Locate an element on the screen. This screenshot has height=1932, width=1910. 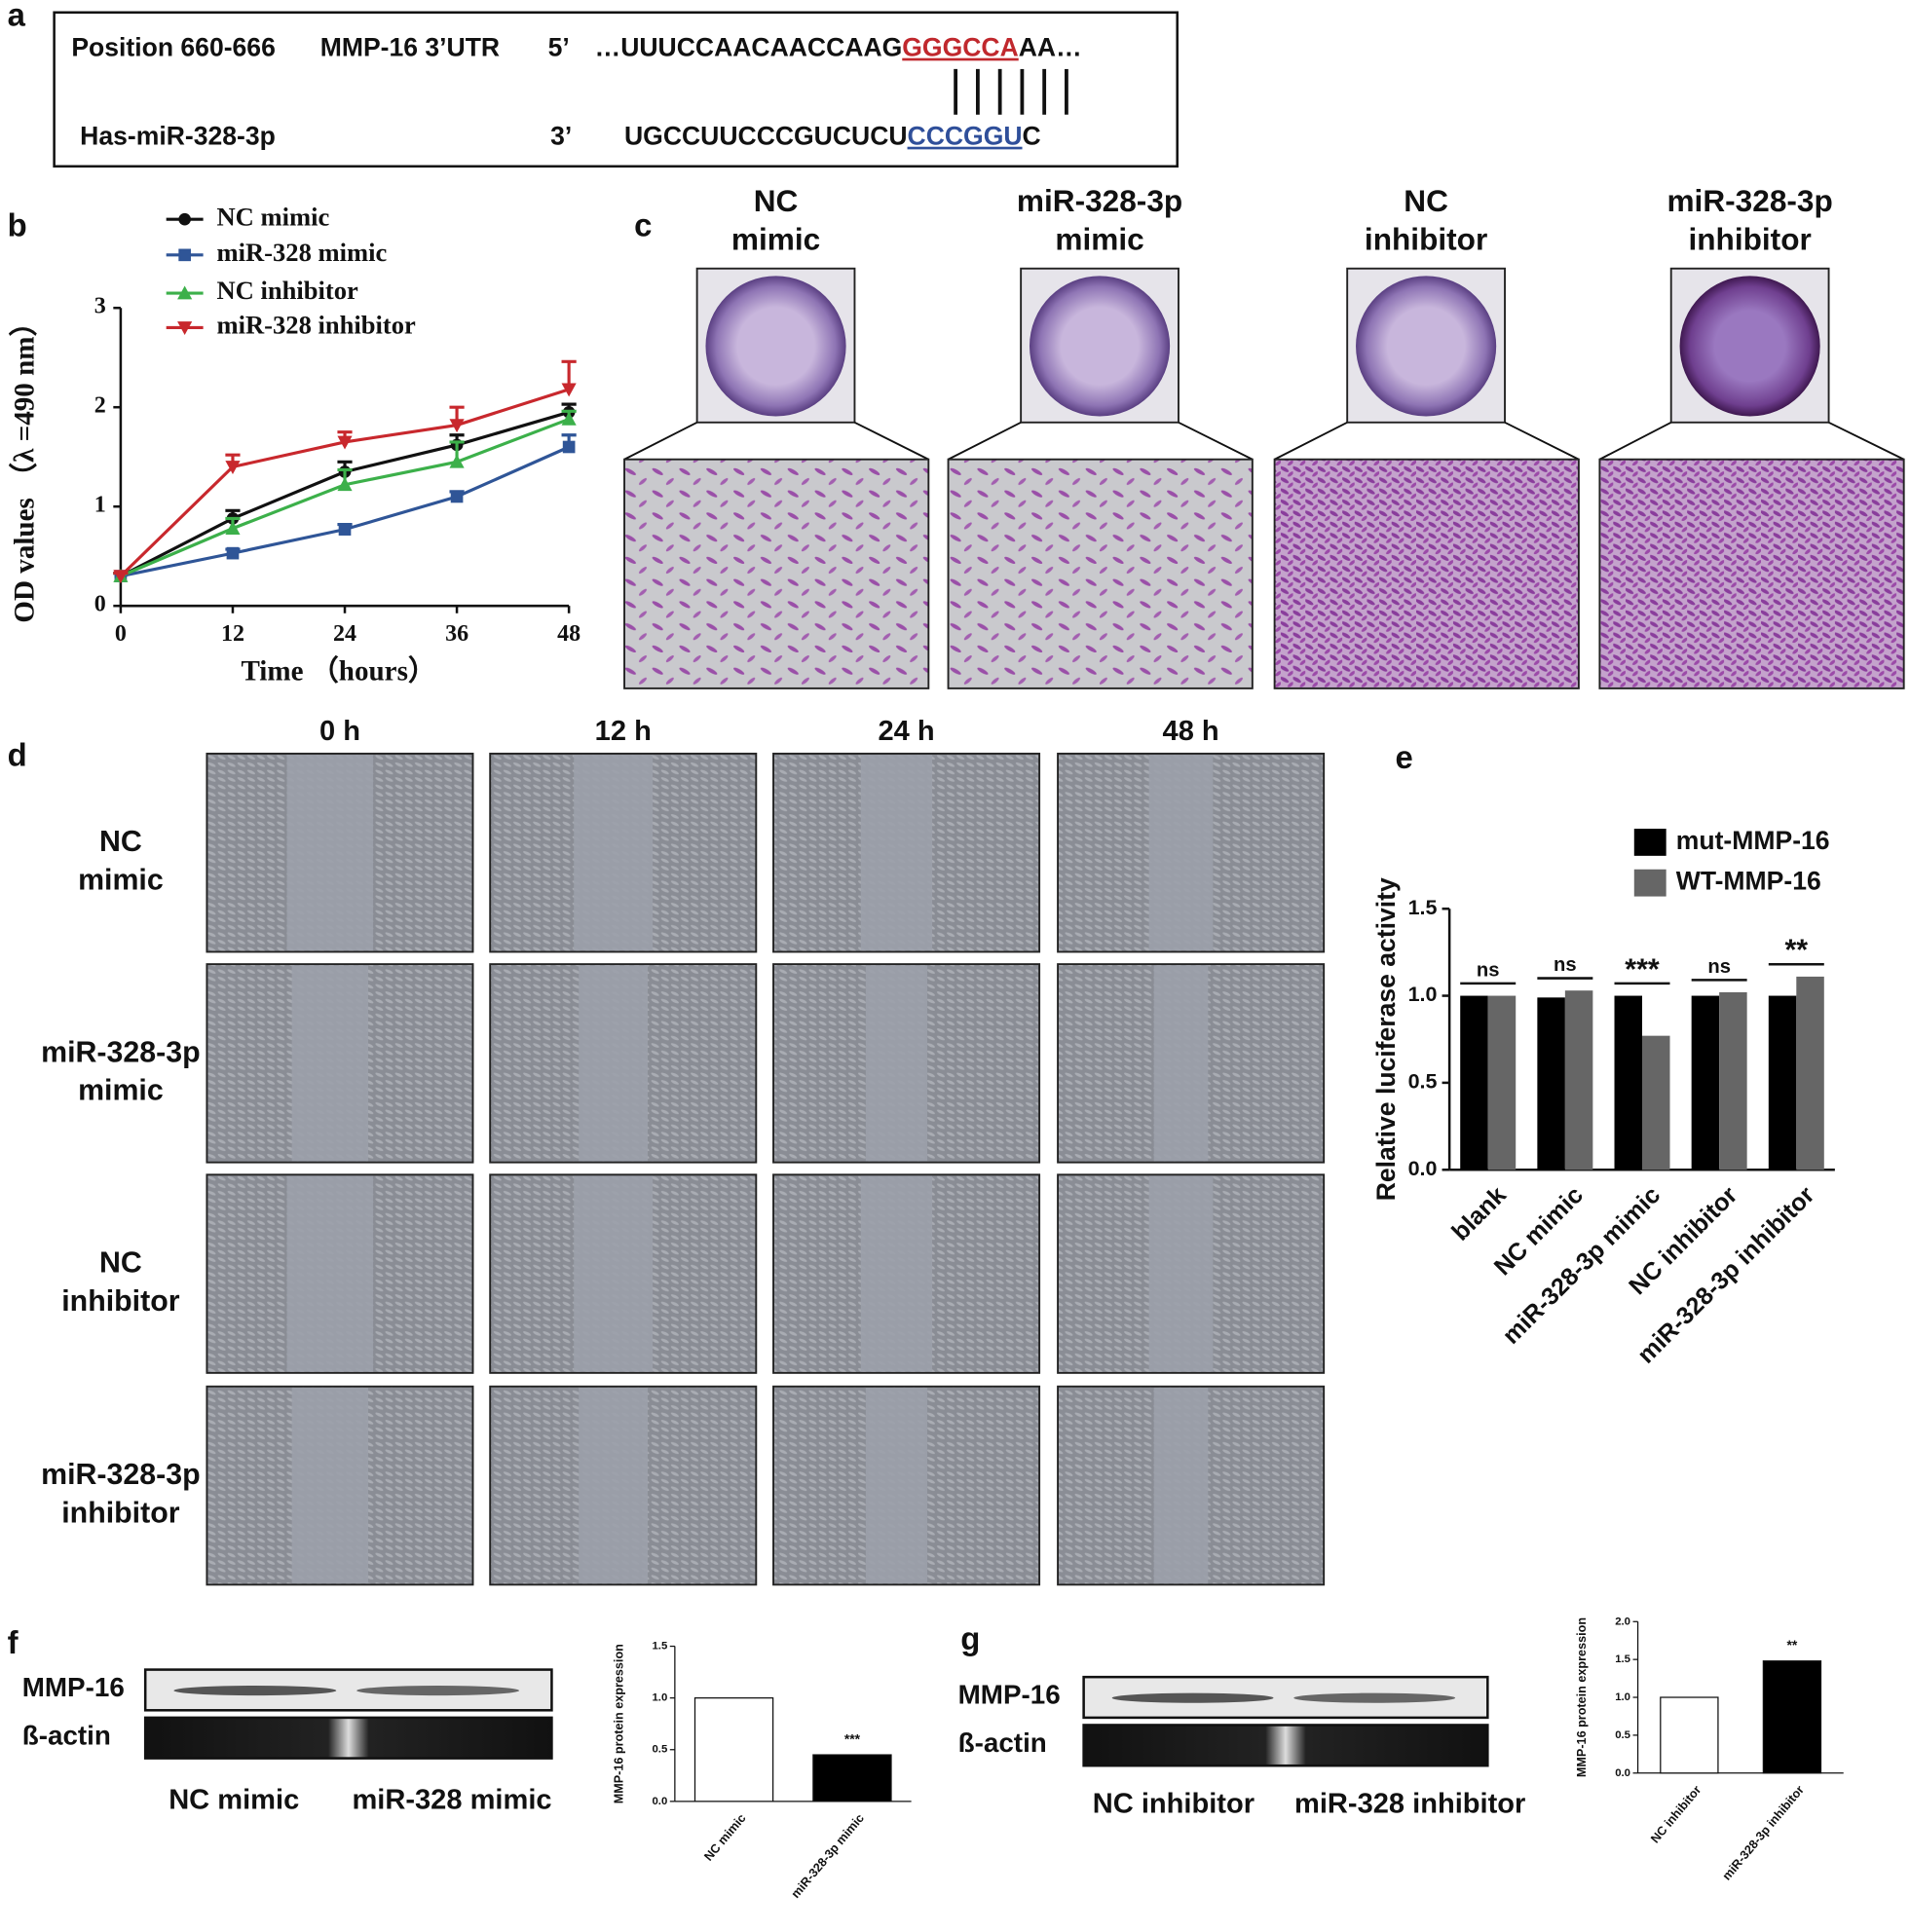
x-tick-label: 36 is located at coordinates (456, 634).